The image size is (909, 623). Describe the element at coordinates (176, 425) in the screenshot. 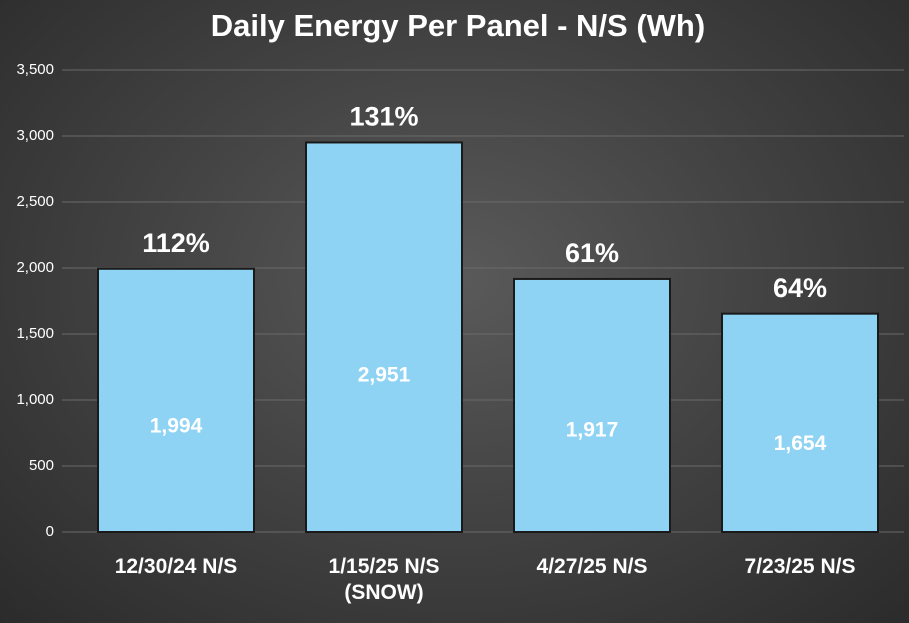

I see `value-label: 1,994` at that location.